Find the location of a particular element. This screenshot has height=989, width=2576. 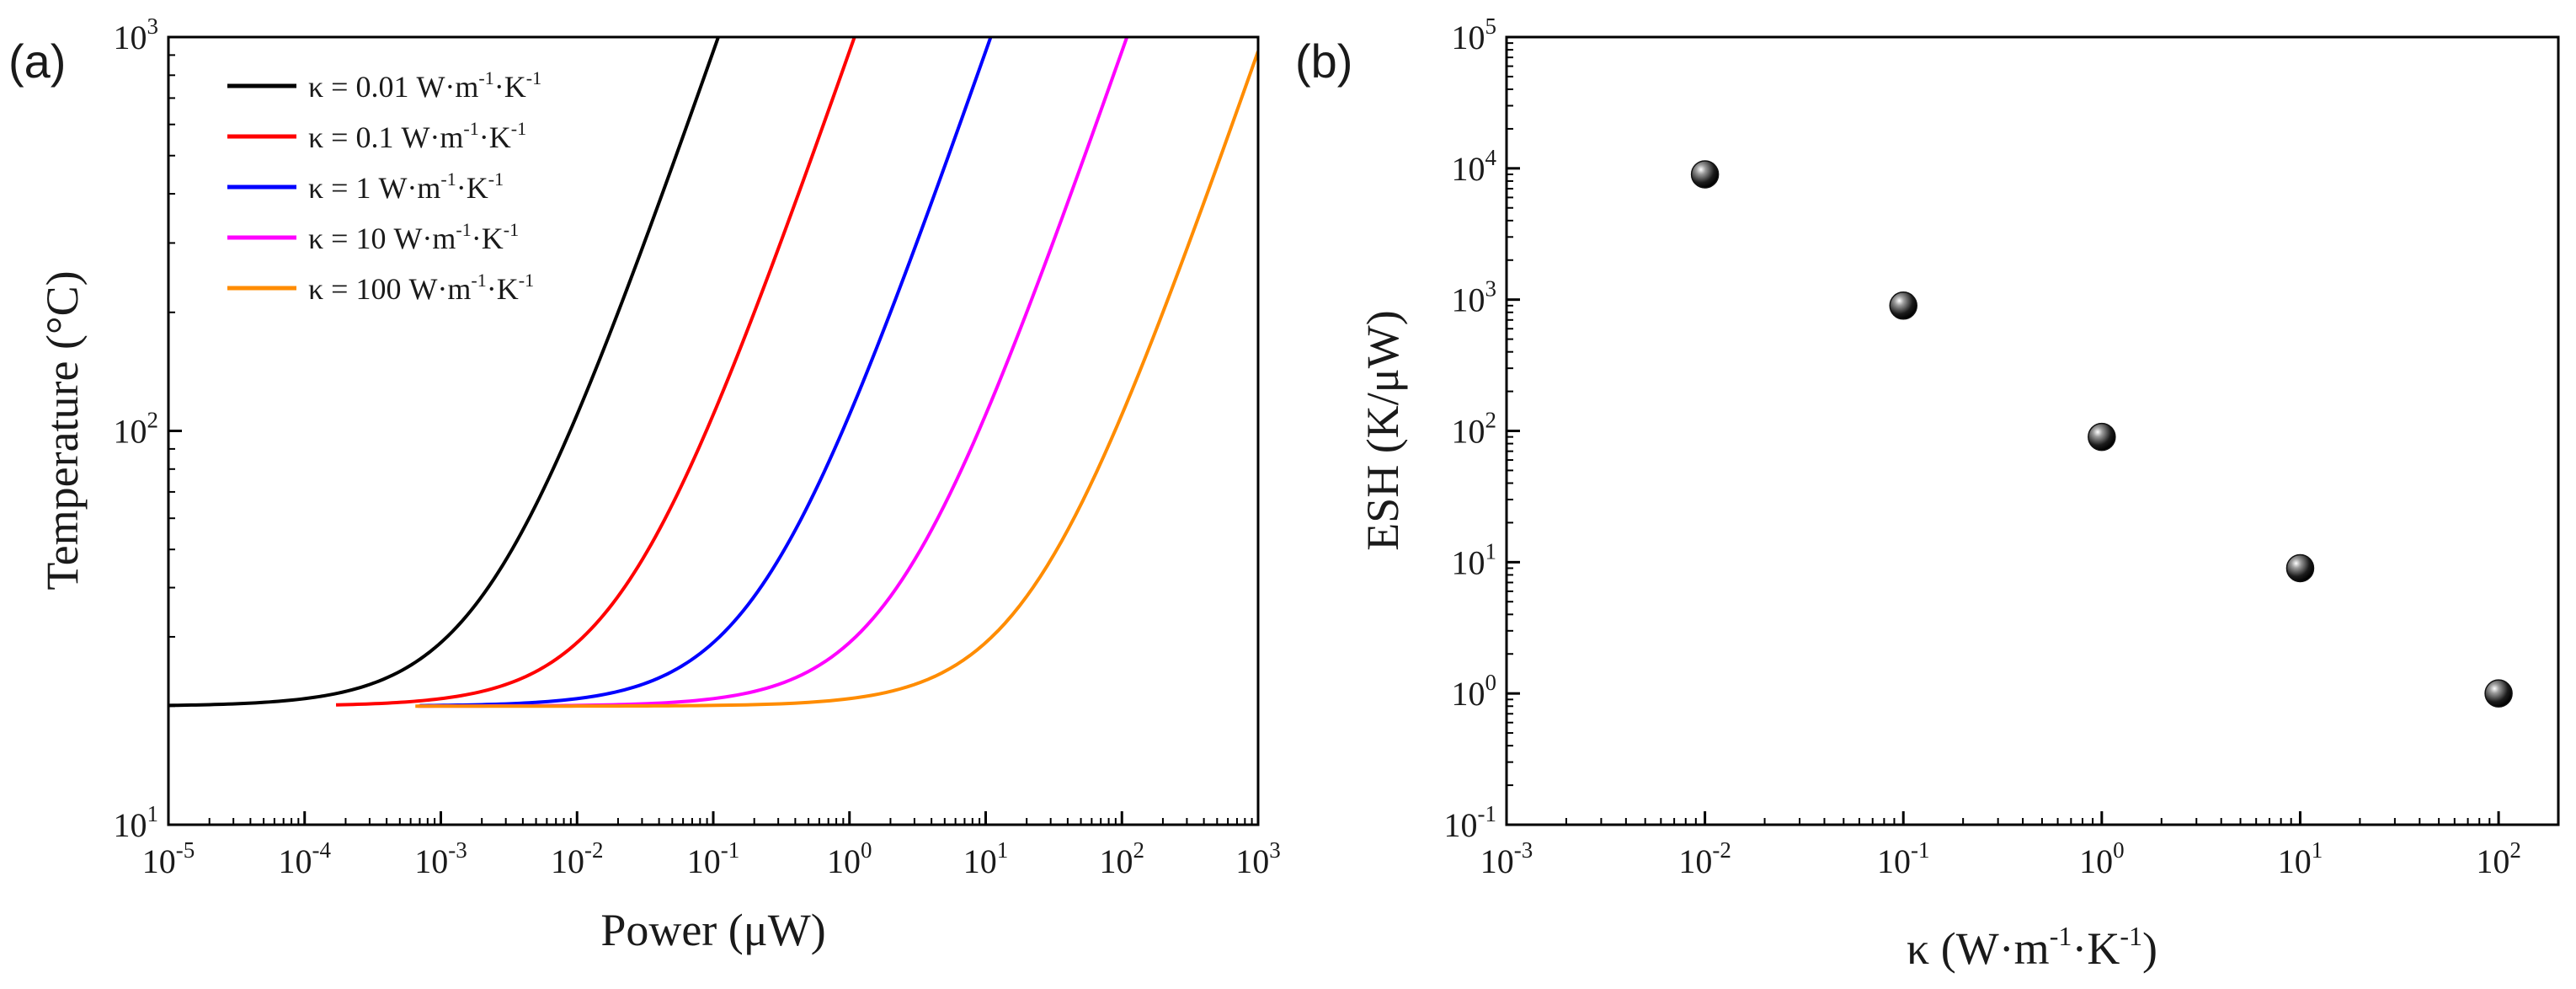

panel-a-legend-entry: κ = 1 W·m-1·K-1 is located at coordinates (406, 187).